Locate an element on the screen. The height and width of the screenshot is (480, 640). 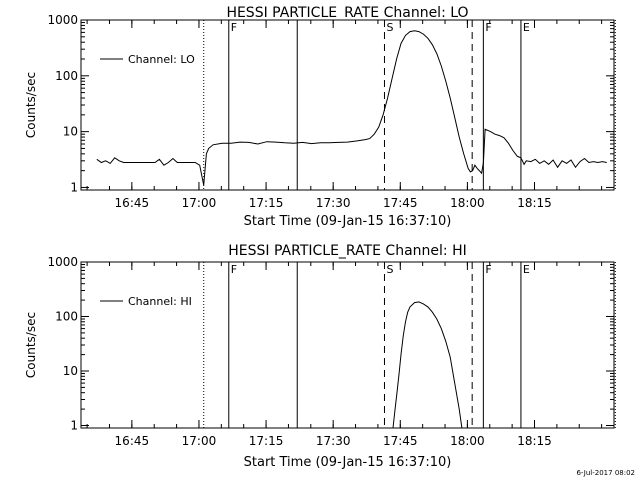
footer-timestamp: 6-Jul-2017 08:02 is located at coordinates (605, 473).